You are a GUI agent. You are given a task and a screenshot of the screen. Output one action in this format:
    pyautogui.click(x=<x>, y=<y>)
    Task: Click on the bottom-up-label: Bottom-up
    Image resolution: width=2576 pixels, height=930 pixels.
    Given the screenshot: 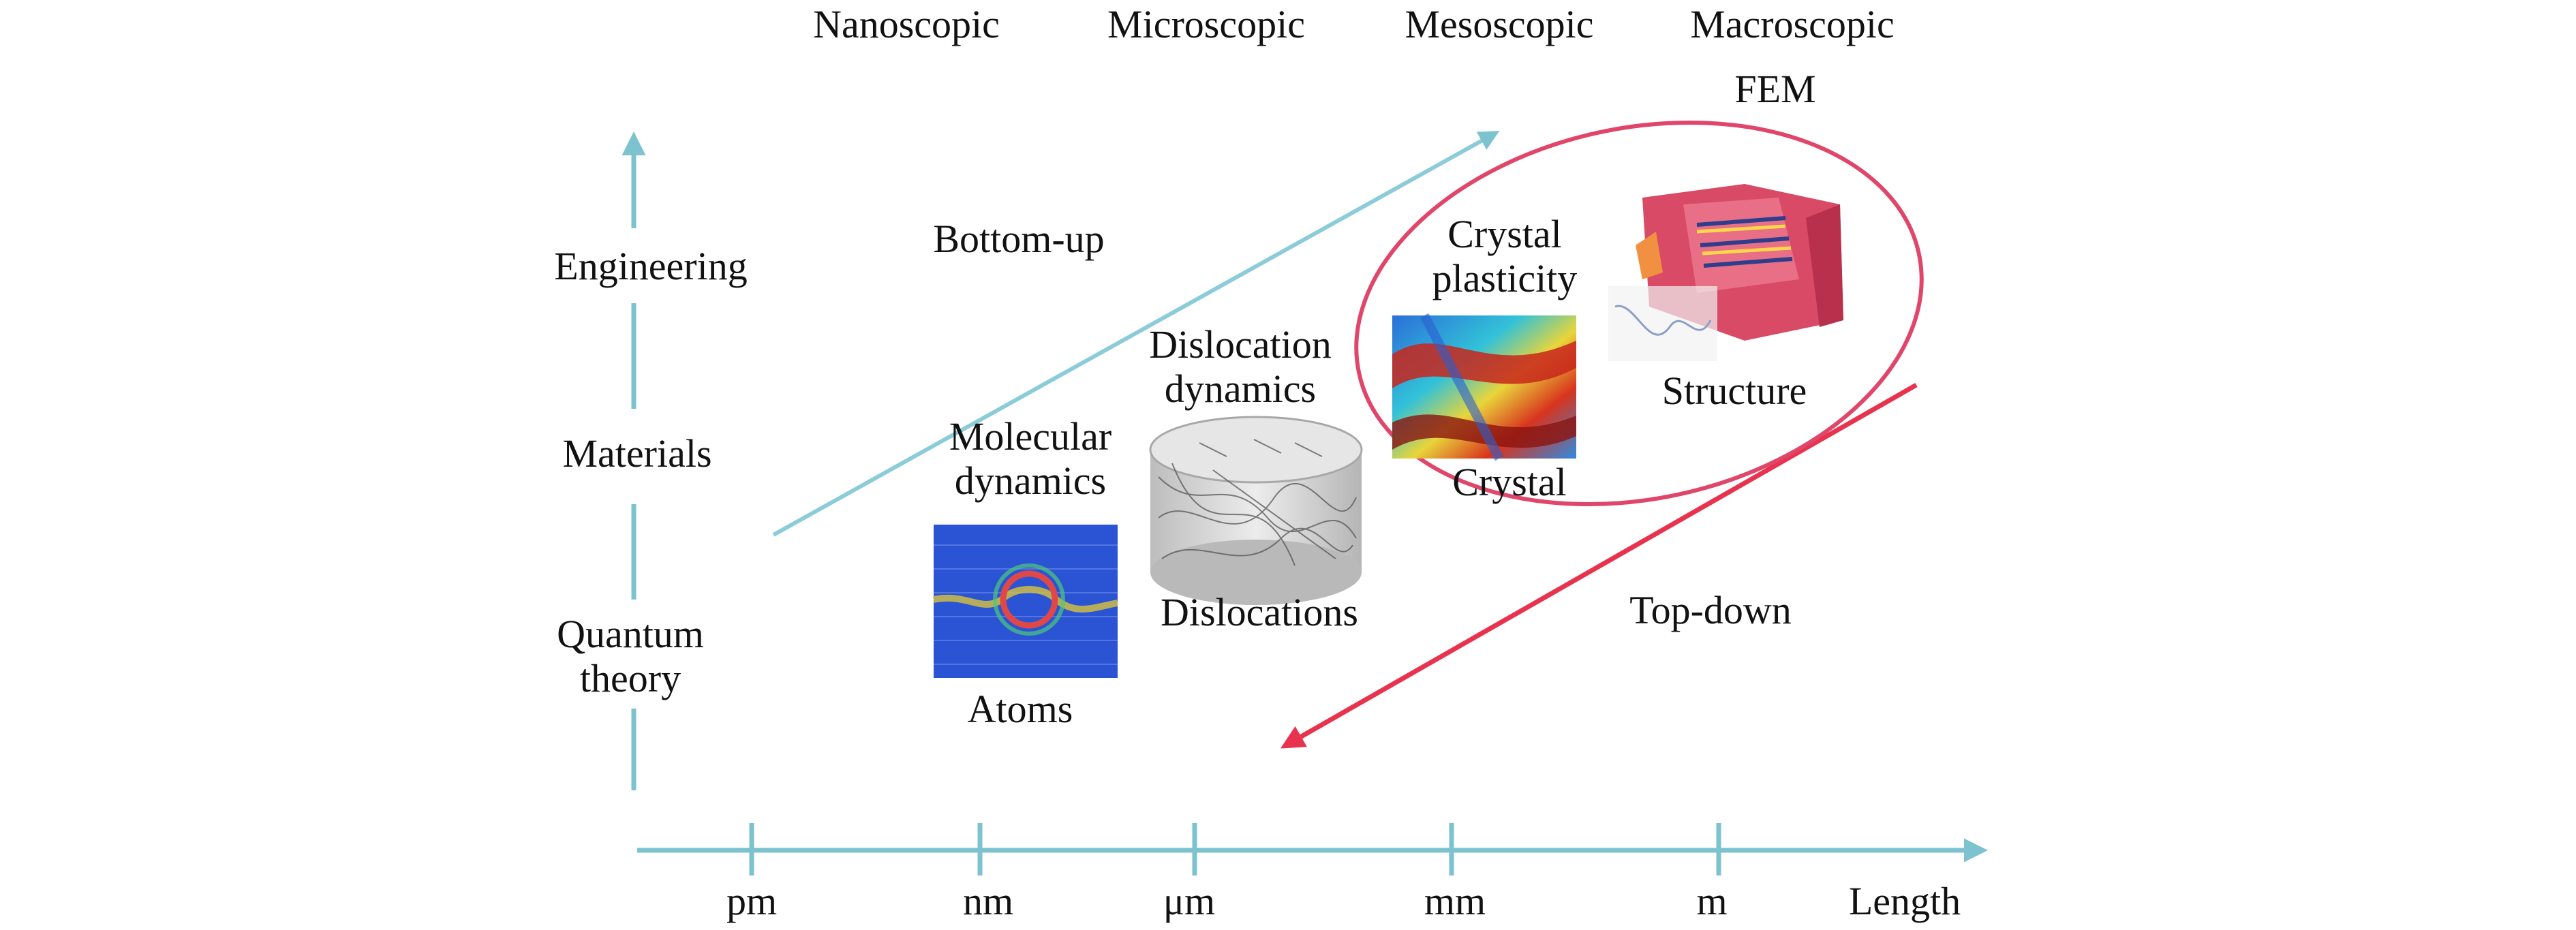 What is the action you would take?
    pyautogui.click(x=1019, y=239)
    